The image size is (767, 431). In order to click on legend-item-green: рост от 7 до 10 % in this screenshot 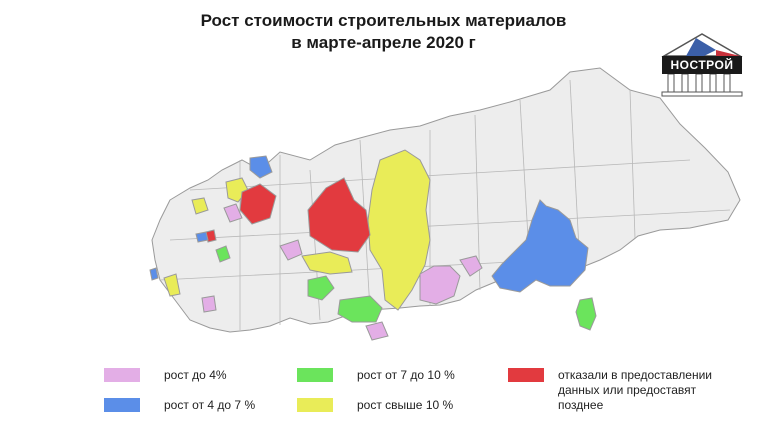, I will do `click(376, 375)`.